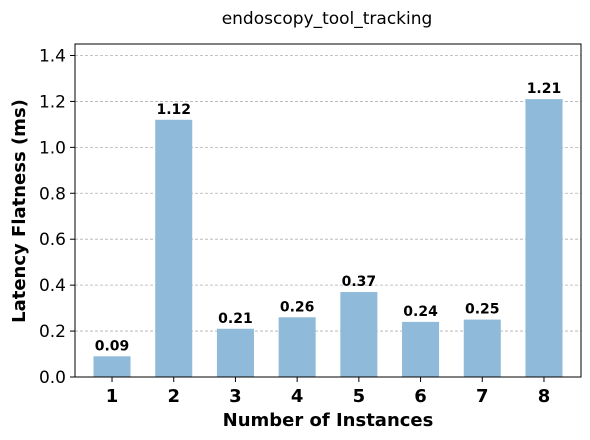 This screenshot has width=590, height=440. Describe the element at coordinates (420, 312) in the screenshot. I see `data-label-6: 0.24` at that location.